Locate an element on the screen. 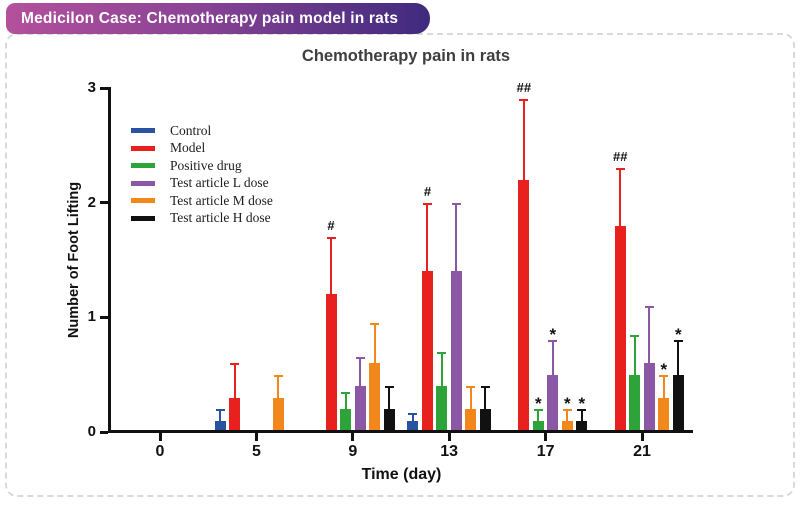 This screenshot has width=800, height=505. bar-test-article-h-dose-day21 is located at coordinates (678, 403).